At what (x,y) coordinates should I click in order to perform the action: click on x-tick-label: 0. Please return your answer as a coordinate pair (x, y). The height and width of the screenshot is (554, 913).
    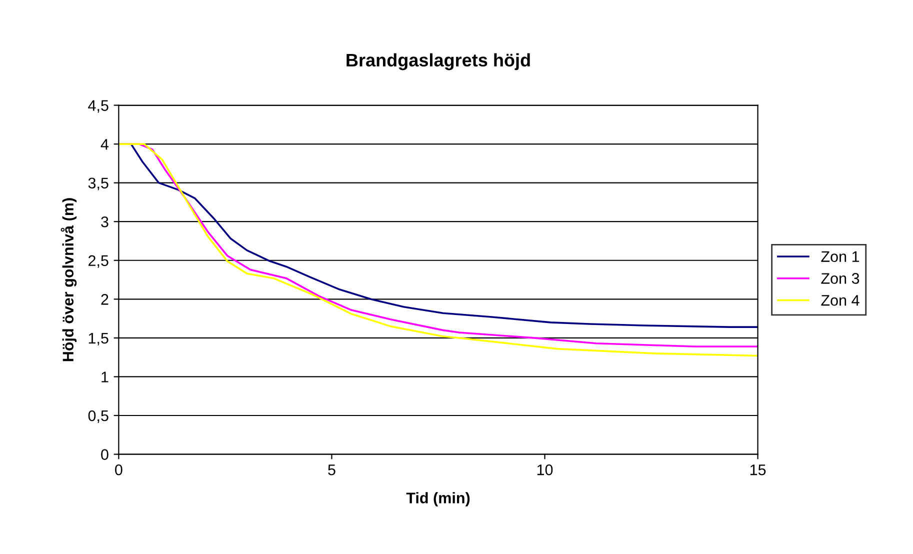
    Looking at the image, I should click on (118, 470).